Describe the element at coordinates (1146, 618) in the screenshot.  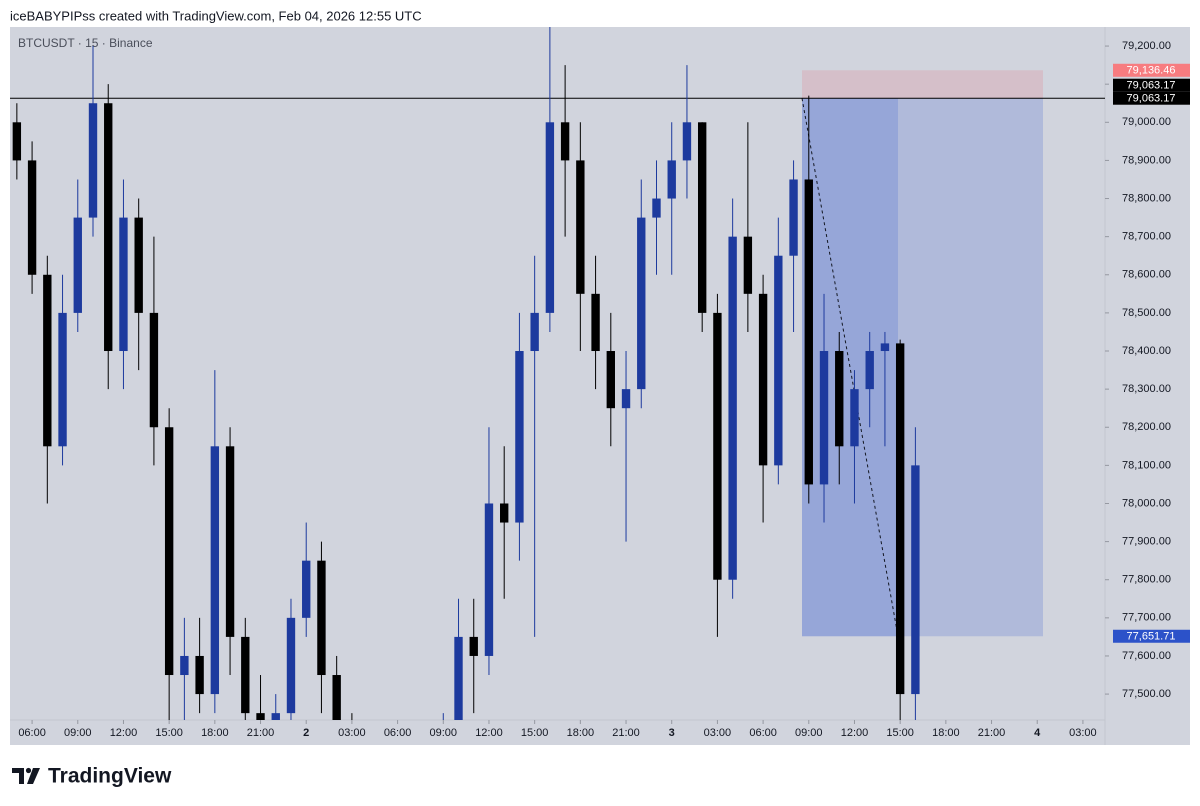
I see `y-tick-label: 77,700.00` at that location.